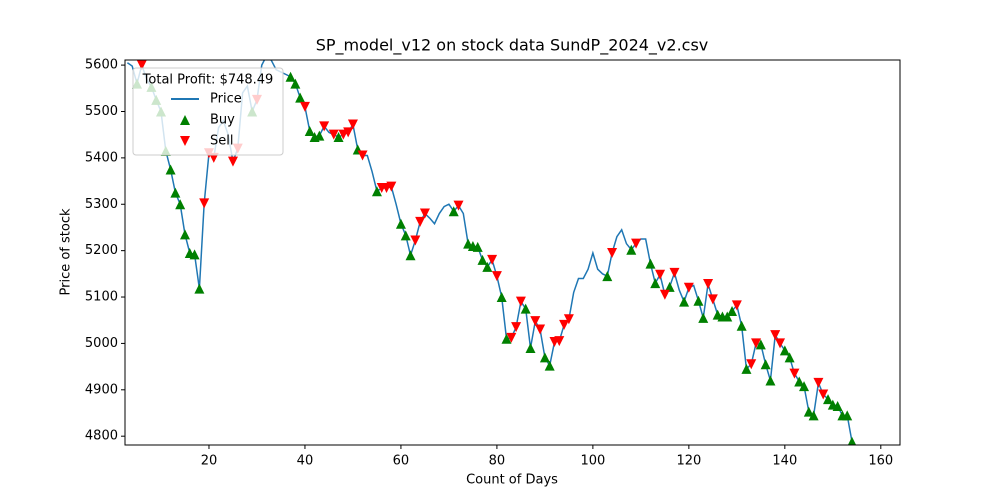  What do you see at coordinates (401, 461) in the screenshot?
I see `x-tick-label: 60` at bounding box center [401, 461].